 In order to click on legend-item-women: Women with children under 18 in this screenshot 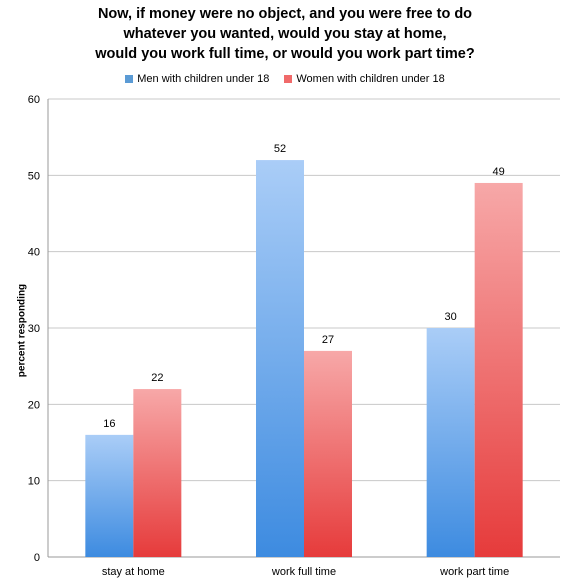, I will do `click(364, 79)`.